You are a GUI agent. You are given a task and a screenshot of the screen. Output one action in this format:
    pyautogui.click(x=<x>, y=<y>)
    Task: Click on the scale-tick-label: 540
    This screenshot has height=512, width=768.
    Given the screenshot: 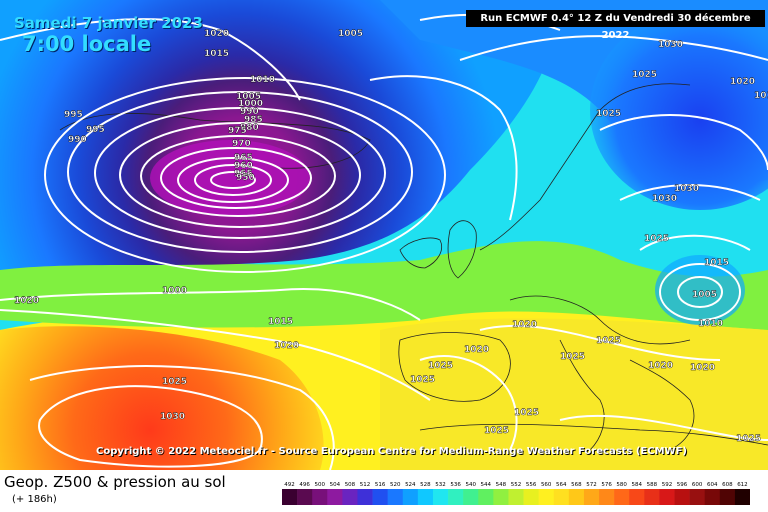 What is the action you would take?
    pyautogui.click(x=470, y=485)
    